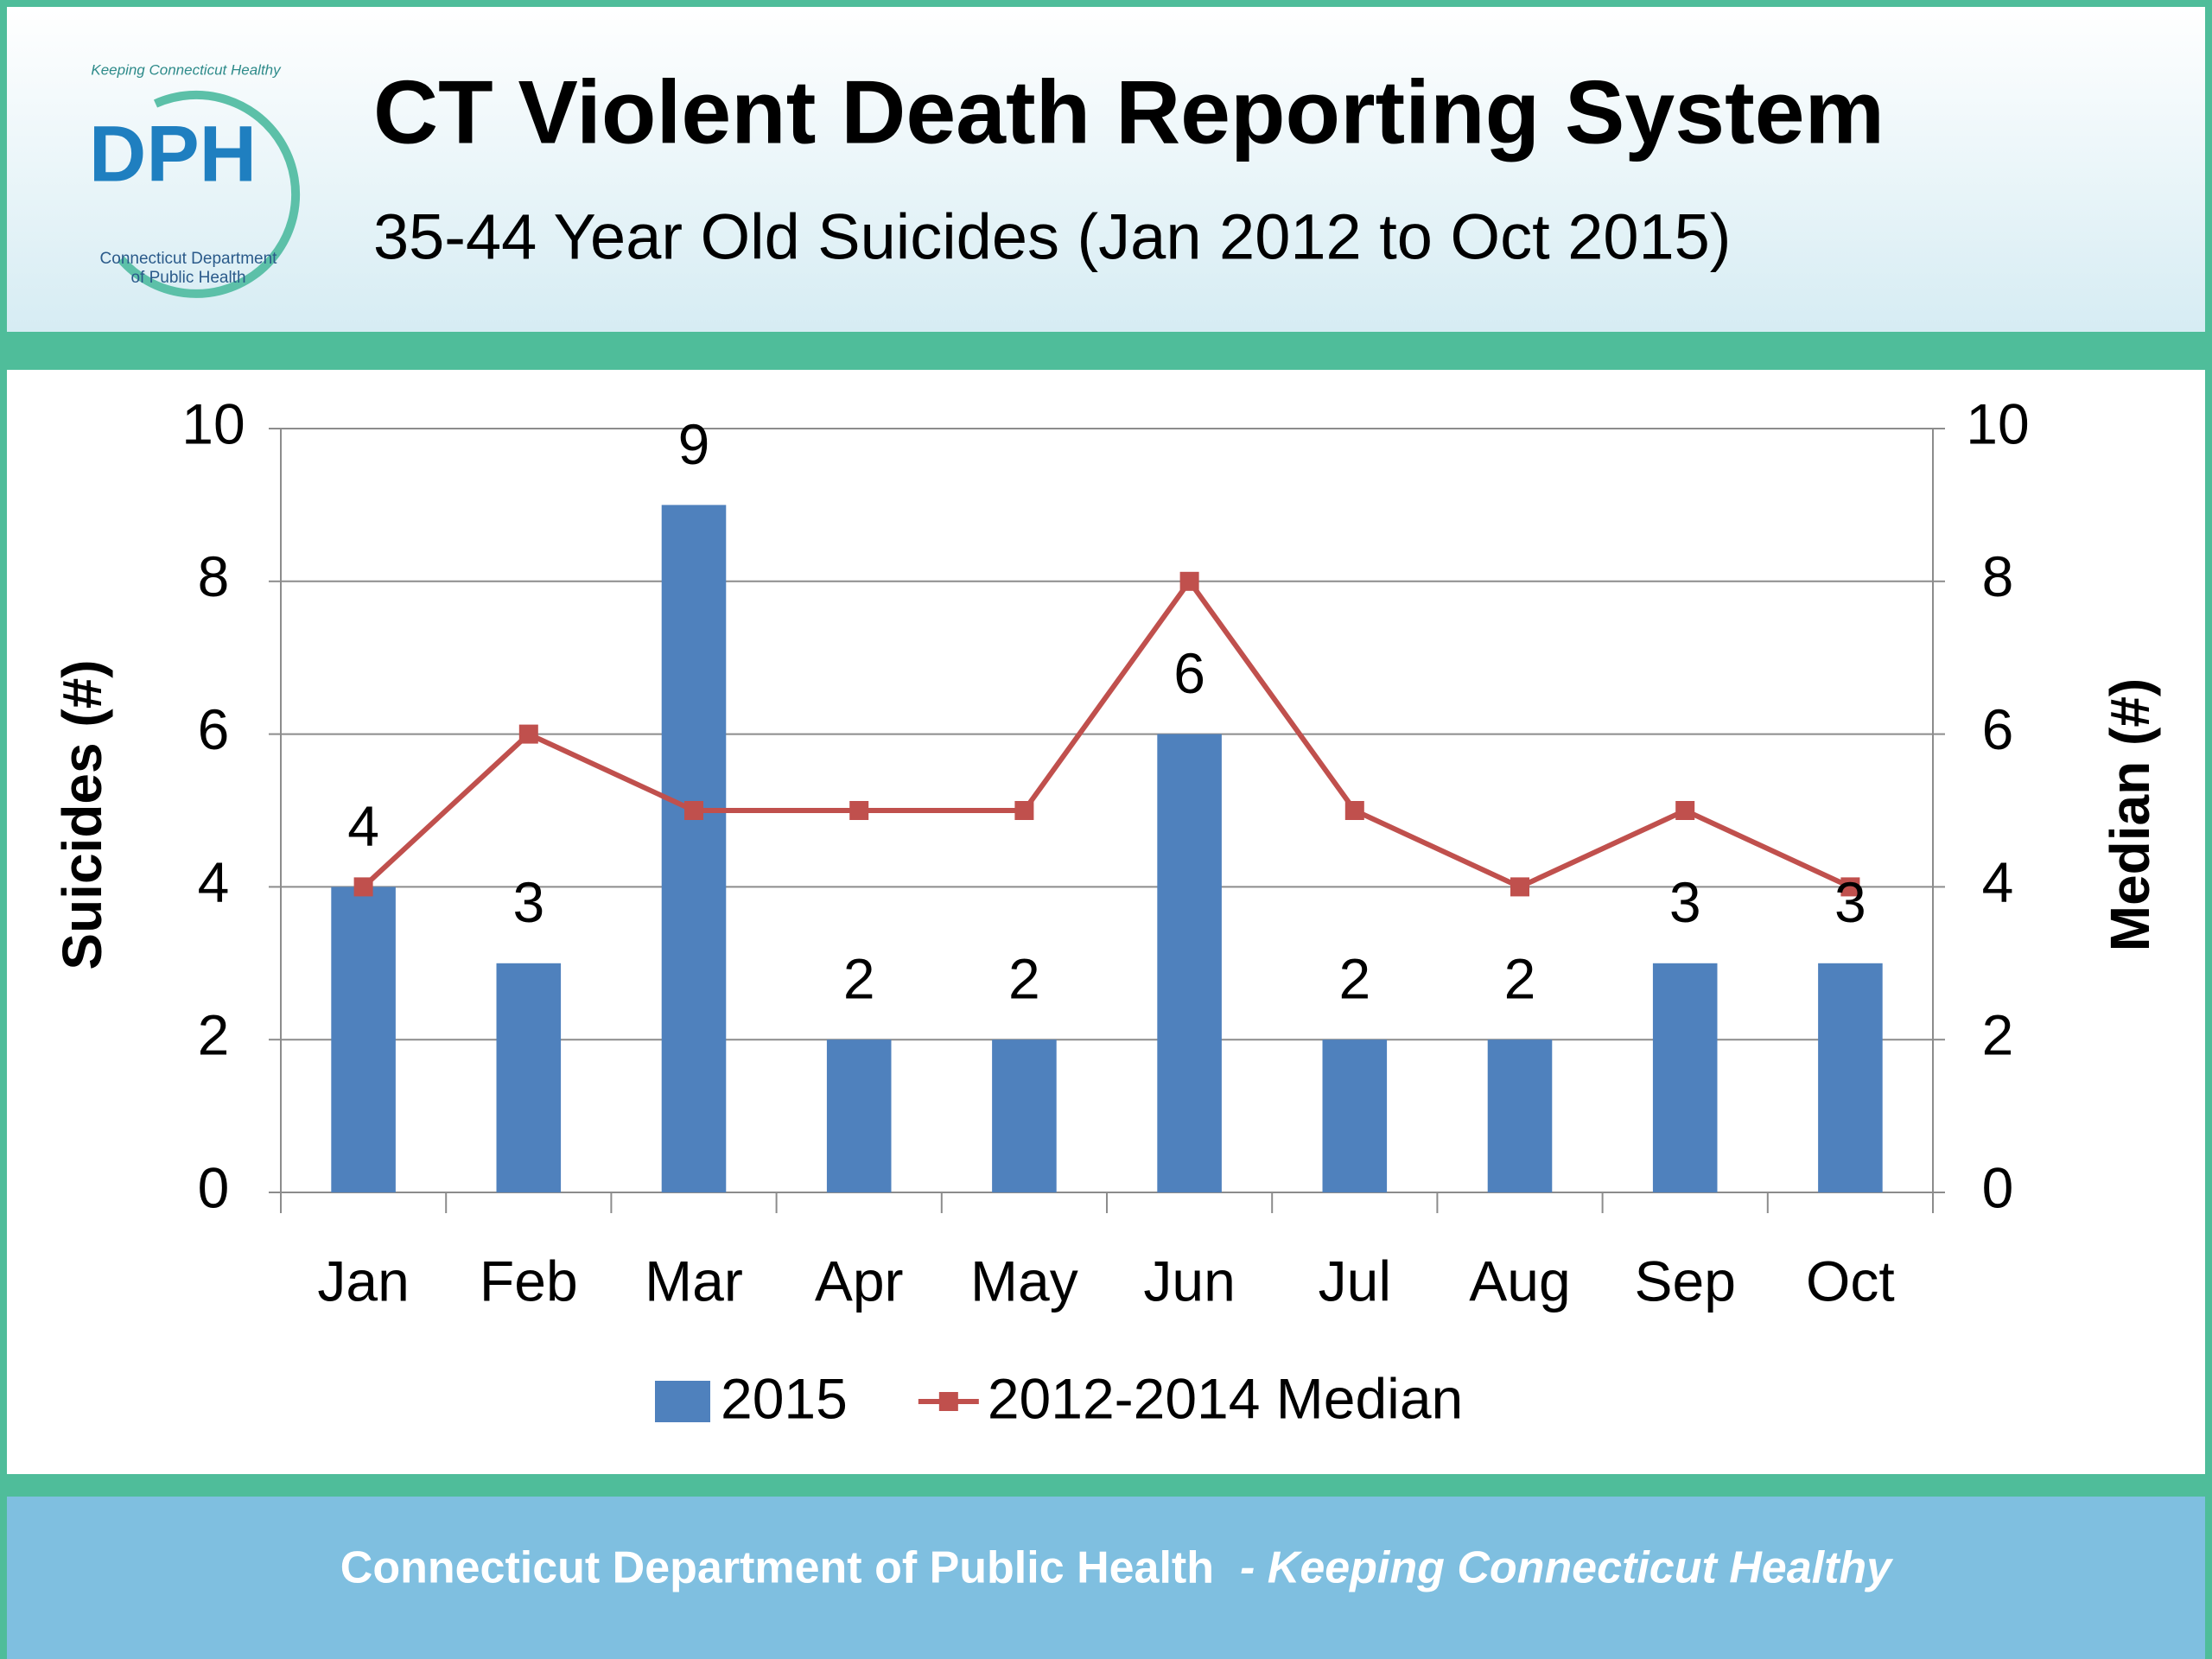  I want to click on legend-swatch, so click(682, 1401).